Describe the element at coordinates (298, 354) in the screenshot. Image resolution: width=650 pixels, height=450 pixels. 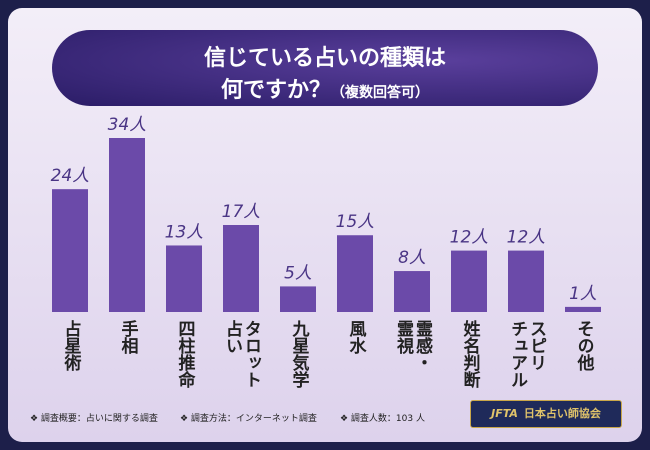
I see `category-label: 九星気学` at that location.